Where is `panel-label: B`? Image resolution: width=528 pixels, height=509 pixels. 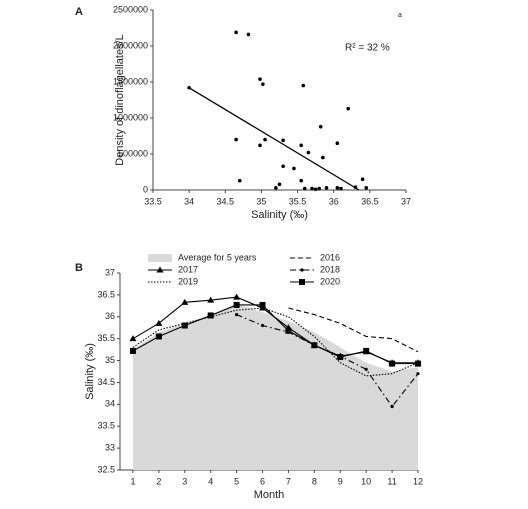 panel-label: B is located at coordinates (79, 268).